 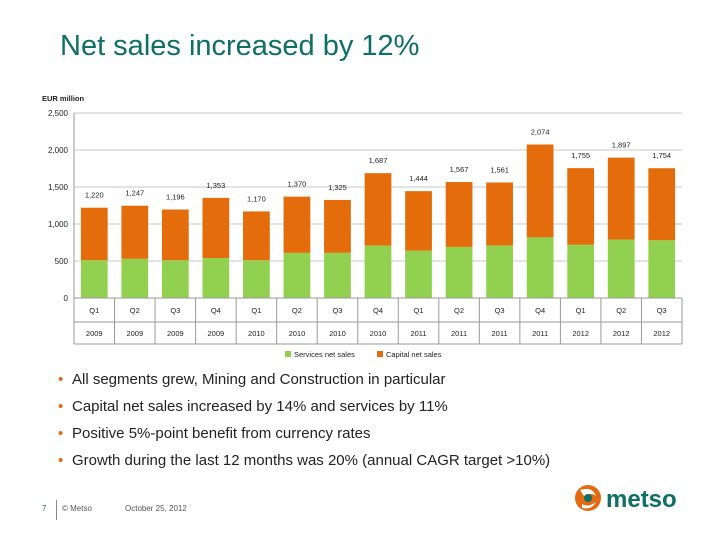 I want to click on total-label: 1,170, so click(x=256, y=198).